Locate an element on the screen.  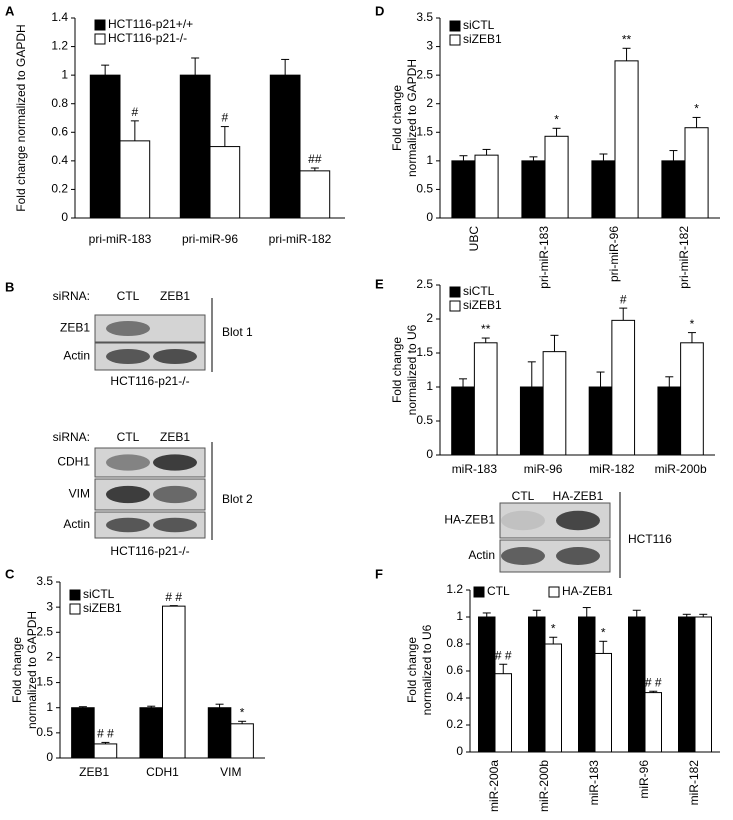
lane-label: HA-ZEB1 is located at coordinates (578, 496).